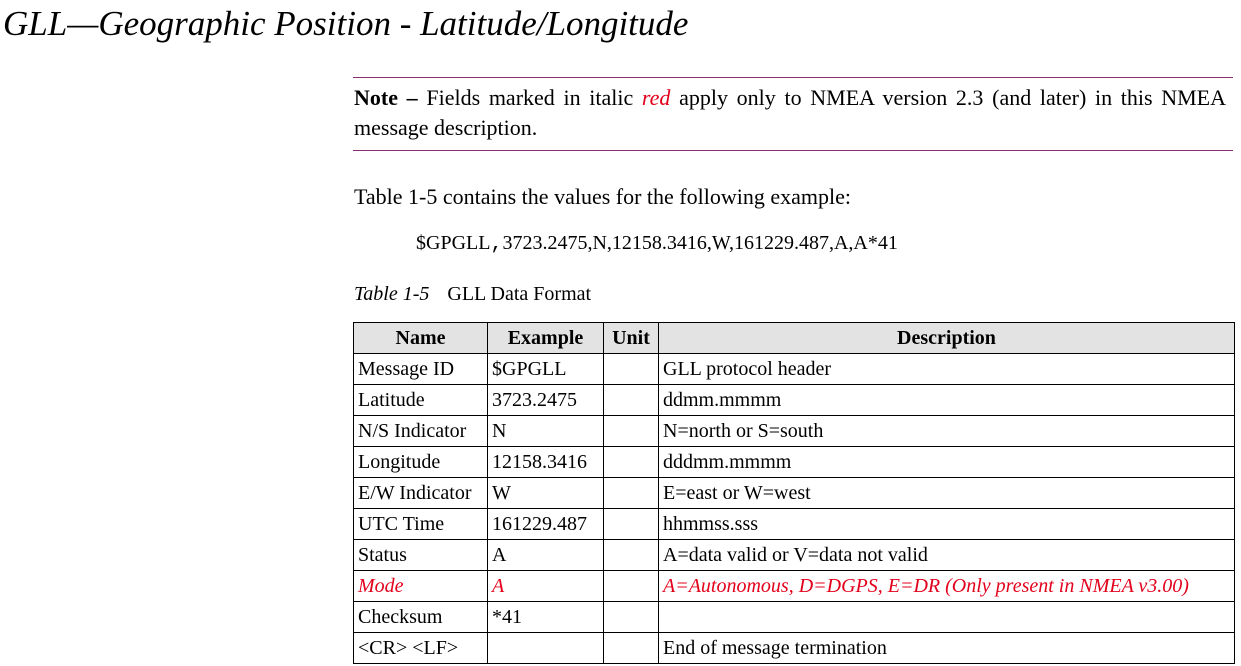  What do you see at coordinates (420, 400) in the screenshot?
I see `cell-name: Latitude` at bounding box center [420, 400].